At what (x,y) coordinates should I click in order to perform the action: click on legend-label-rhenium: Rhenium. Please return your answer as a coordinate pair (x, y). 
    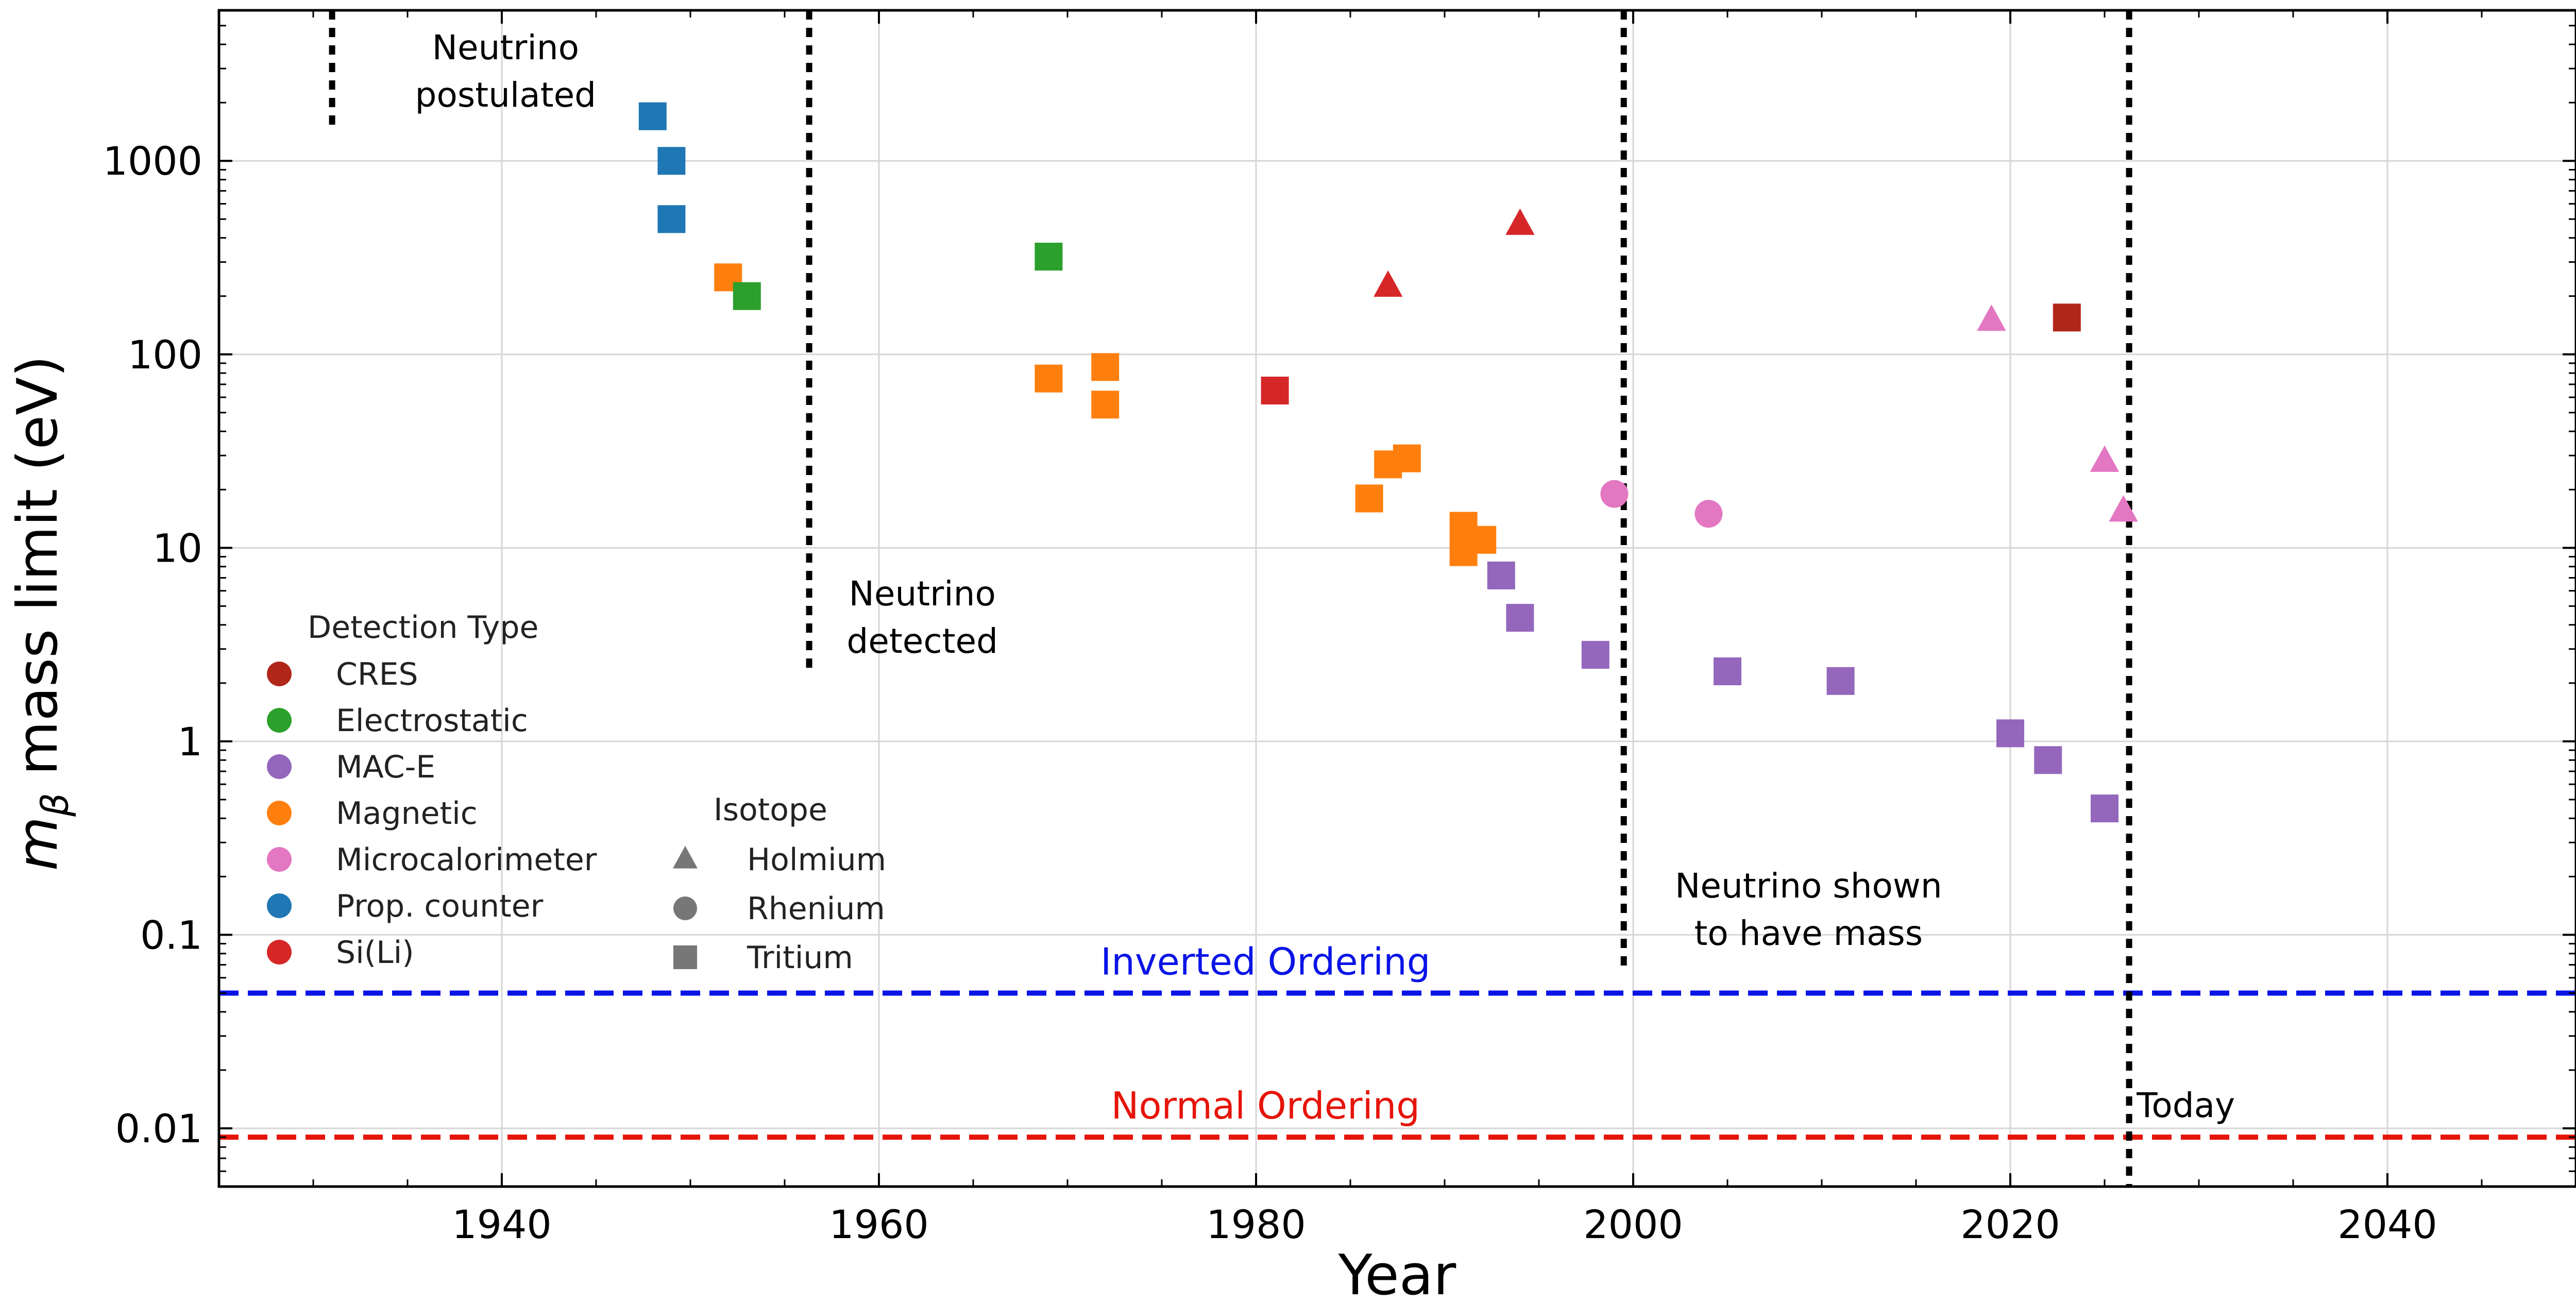
    Looking at the image, I should click on (816, 909).